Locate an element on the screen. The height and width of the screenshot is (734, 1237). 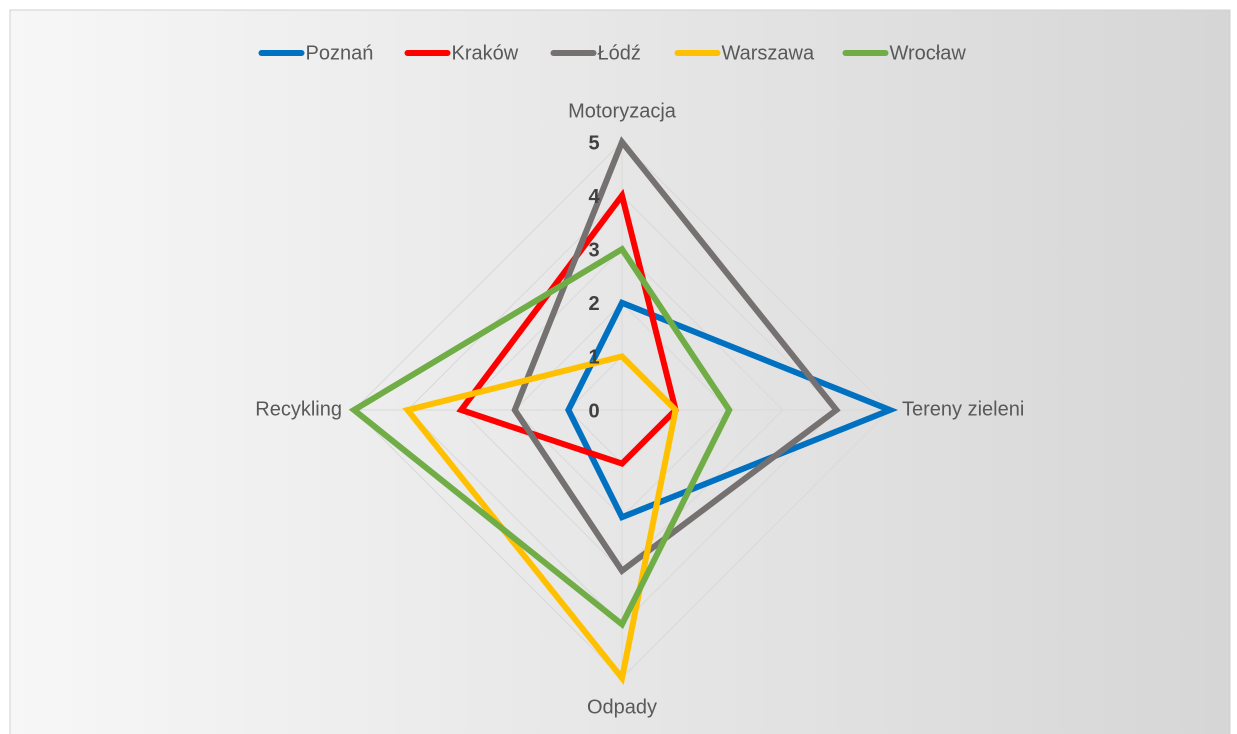
category-label: Tereny zieleni is located at coordinates (963, 409).